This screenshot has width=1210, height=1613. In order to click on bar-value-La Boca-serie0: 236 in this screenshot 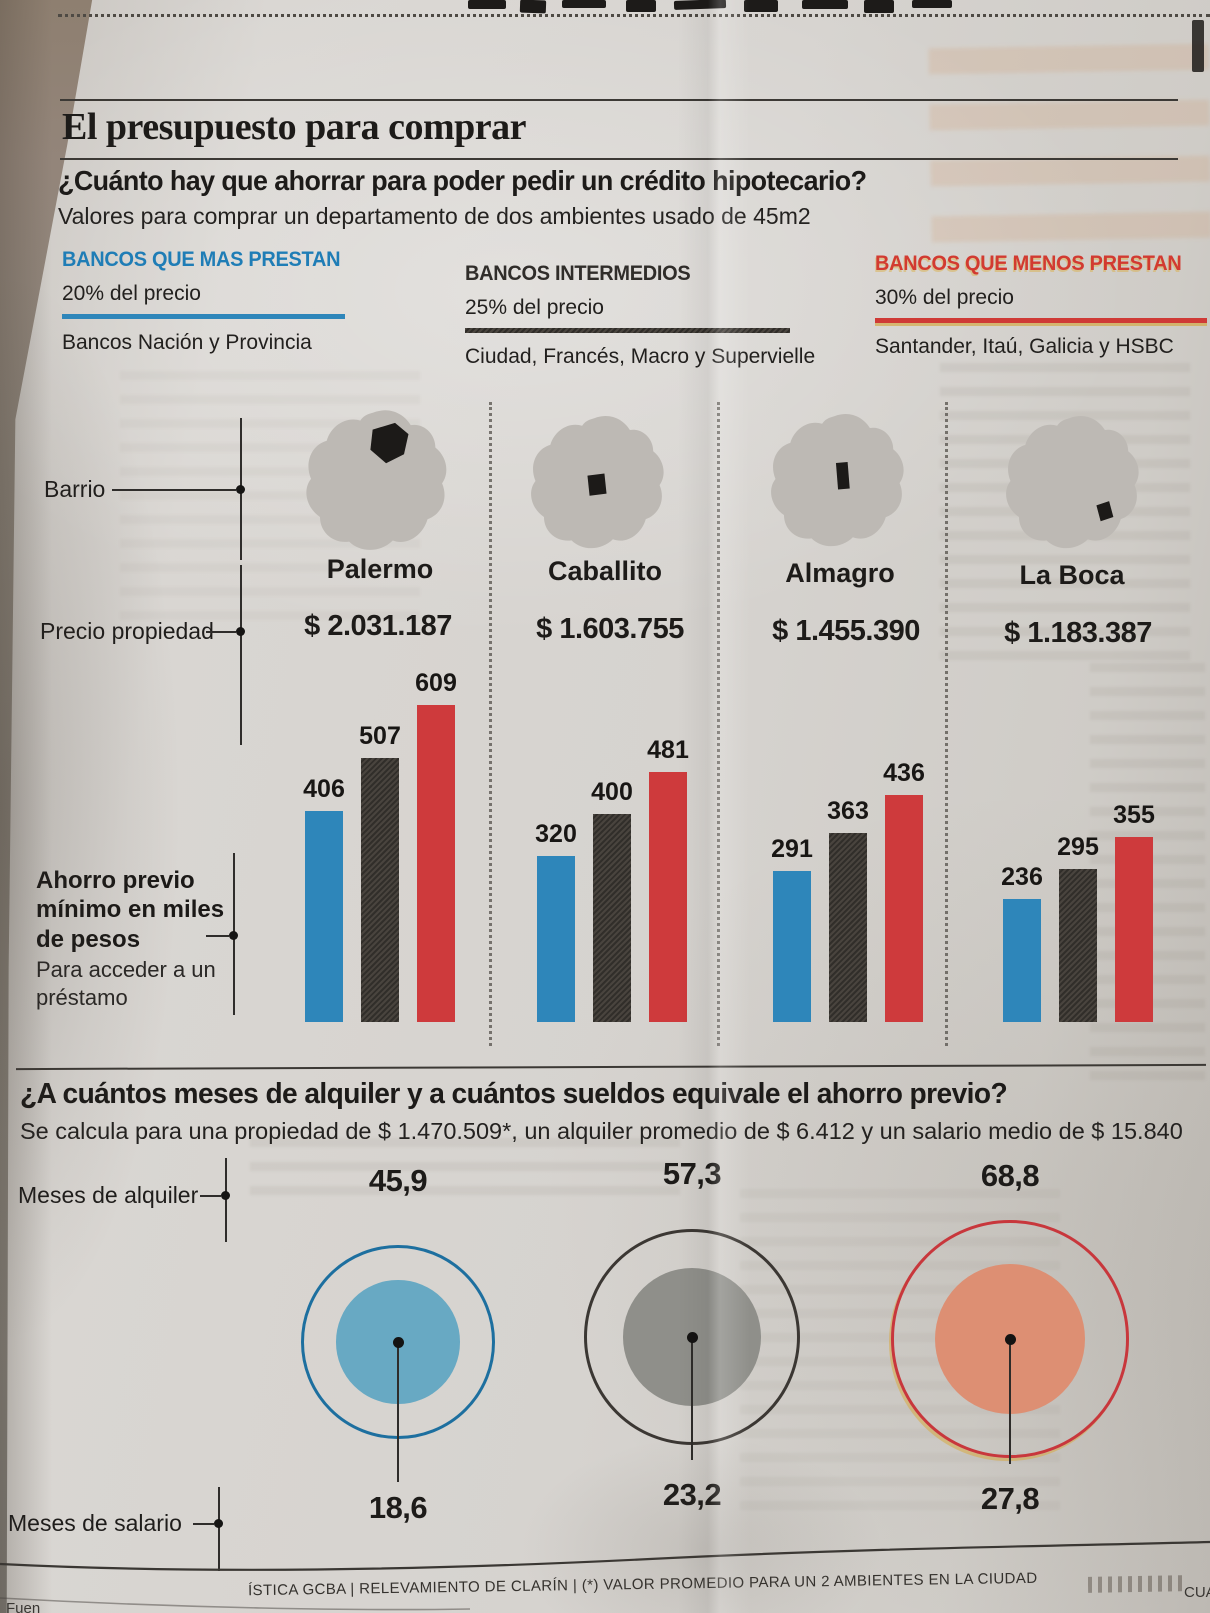, I will do `click(1022, 877)`.